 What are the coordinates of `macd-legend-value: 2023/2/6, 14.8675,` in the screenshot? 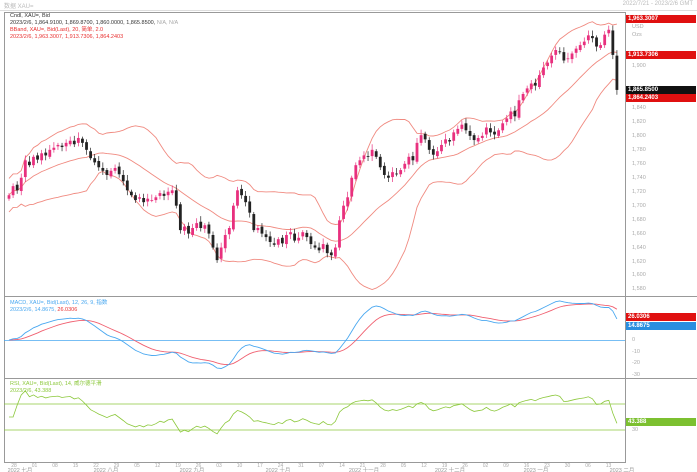 It's located at (33, 310).